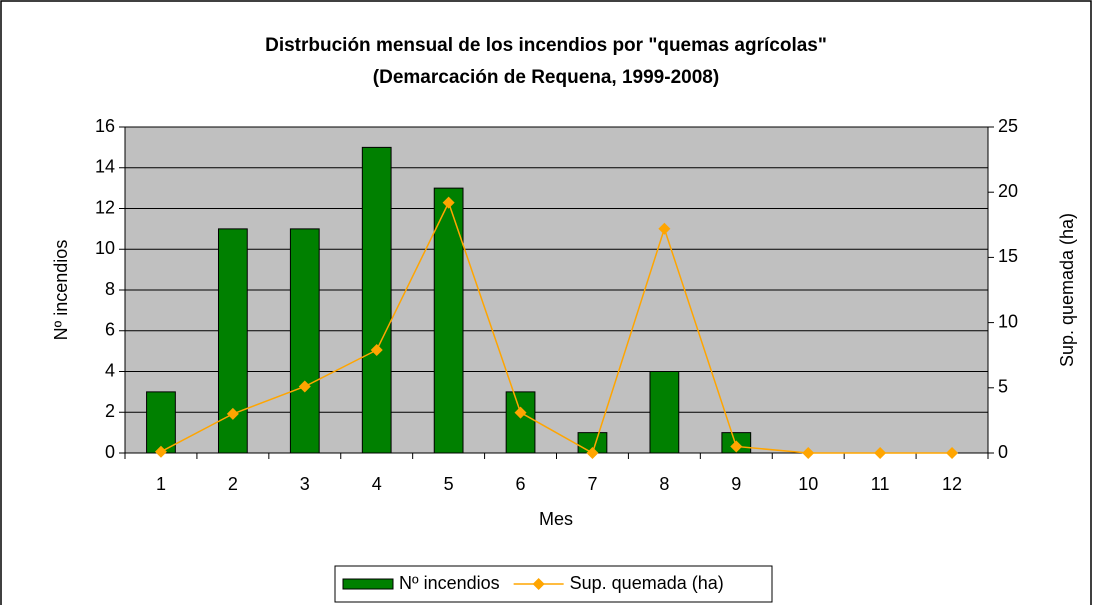 The width and height of the screenshot is (1093, 605). Describe the element at coordinates (1067, 290) in the screenshot. I see `y2-axis-label: Sup. quemada (ha)` at that location.